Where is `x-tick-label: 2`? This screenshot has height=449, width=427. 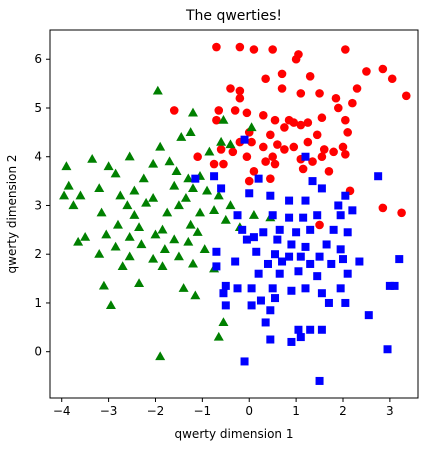 x-tick-label: 2 is located at coordinates (343, 411).